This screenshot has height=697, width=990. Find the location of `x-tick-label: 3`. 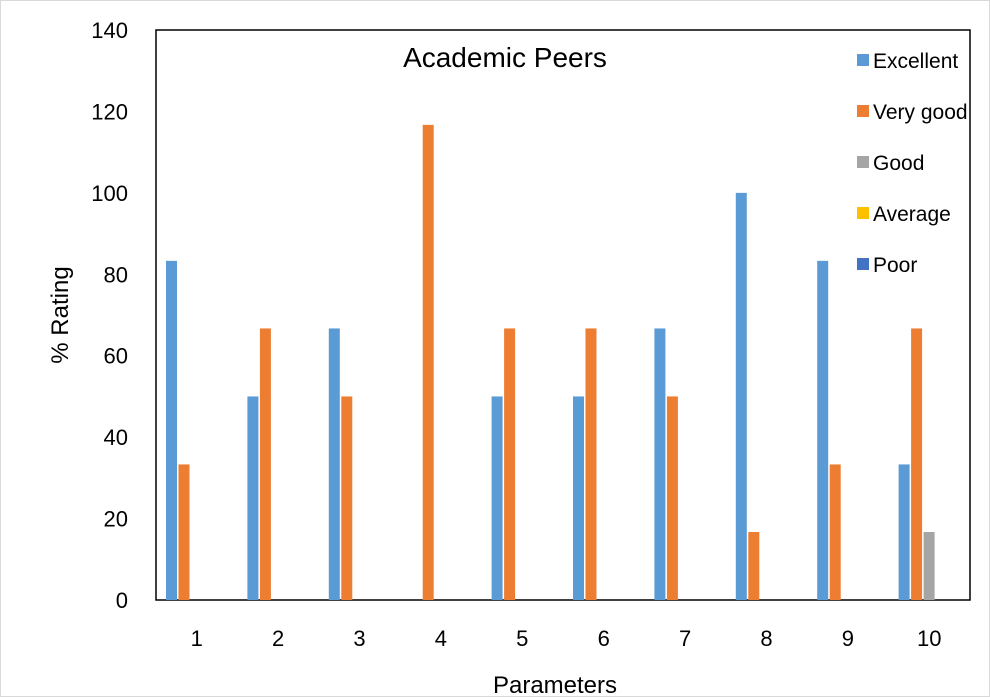

x-tick-label: 3 is located at coordinates (359, 638).